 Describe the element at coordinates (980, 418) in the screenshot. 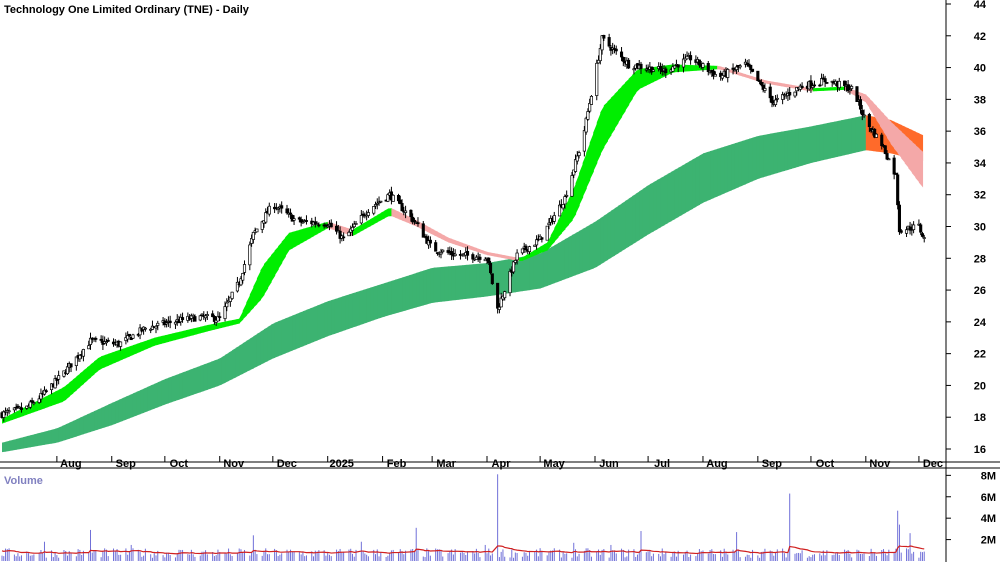

I see `price-tick-label: 18` at that location.